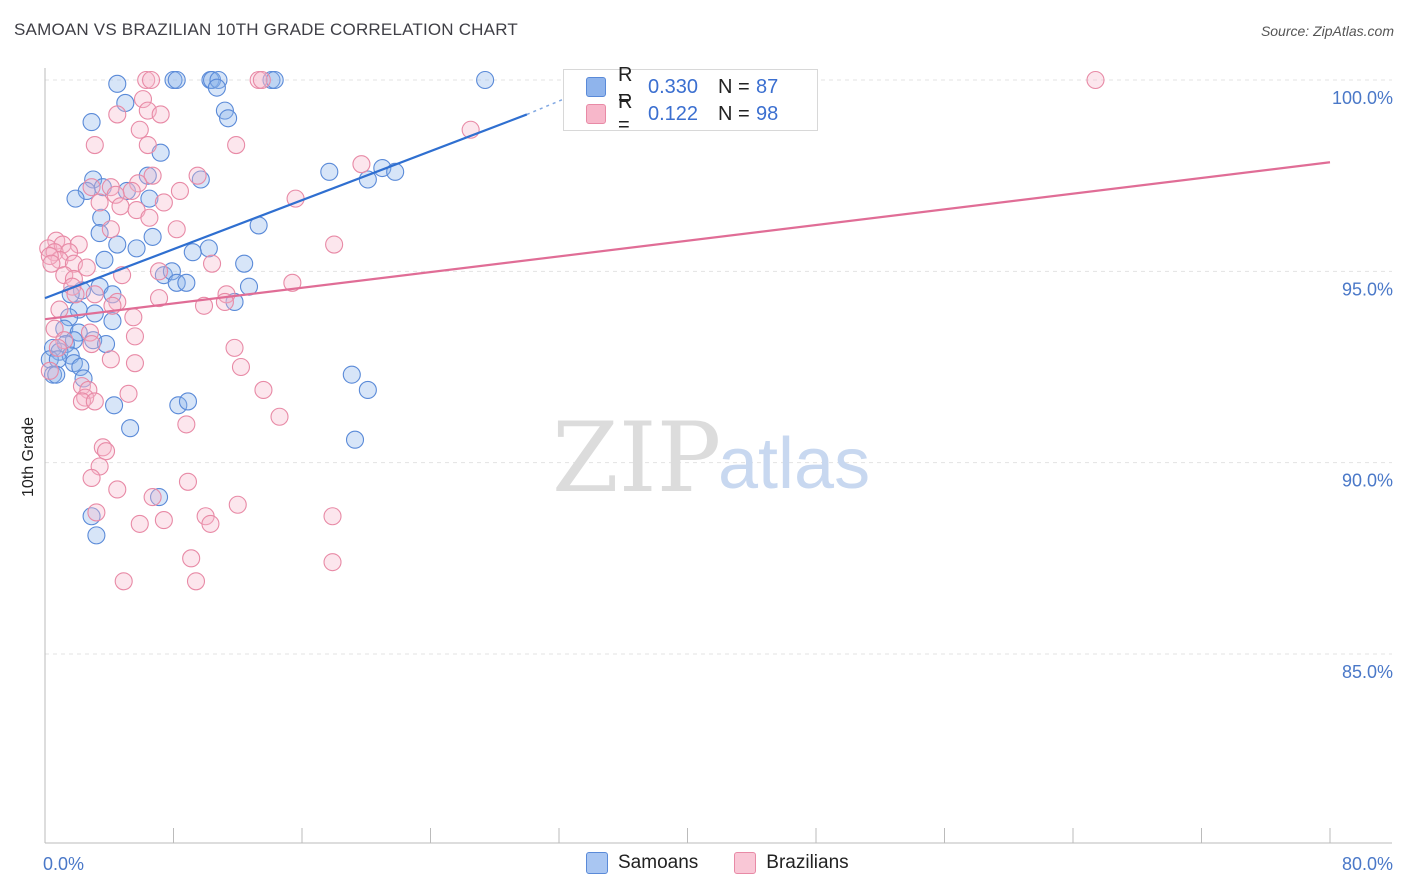 This screenshot has width=1406, height=892. Describe the element at coordinates (658, 862) in the screenshot. I see `legend-label-samoans: Samoans` at that location.